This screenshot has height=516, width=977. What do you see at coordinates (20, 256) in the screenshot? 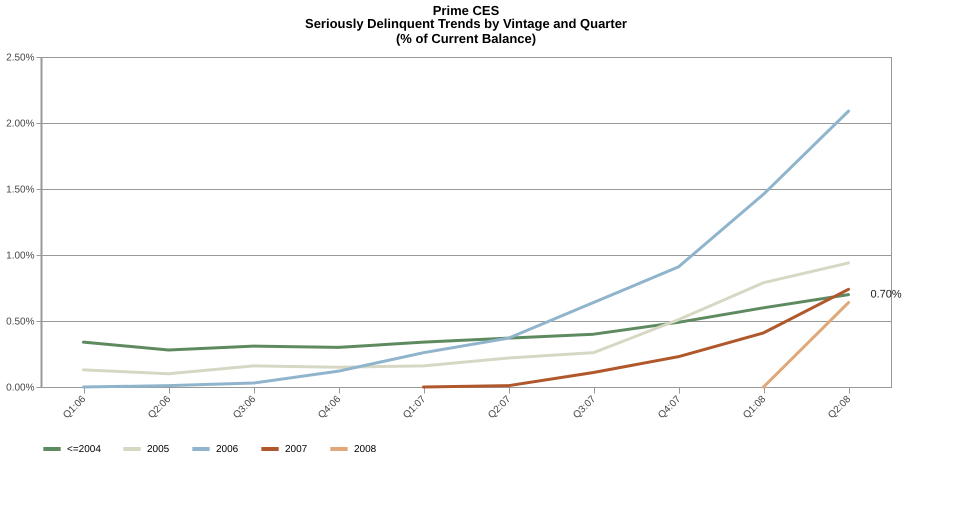
I see `y-tick-label: 1.00%` at bounding box center [20, 256].